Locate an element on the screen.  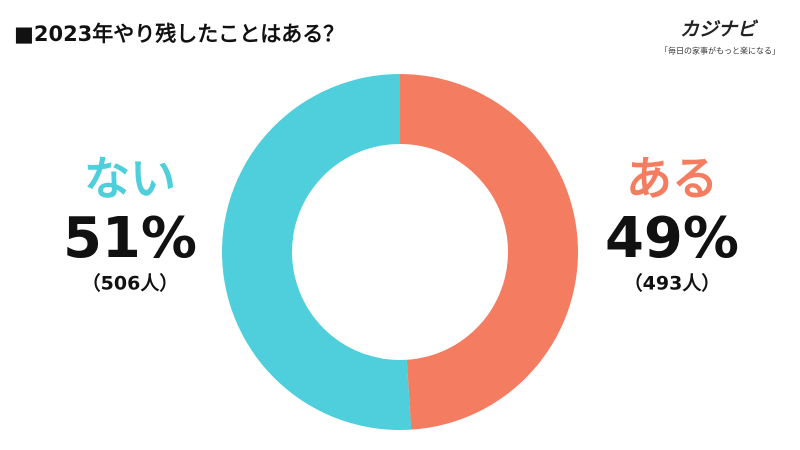
category-label: ある is located at coordinates (672, 179).